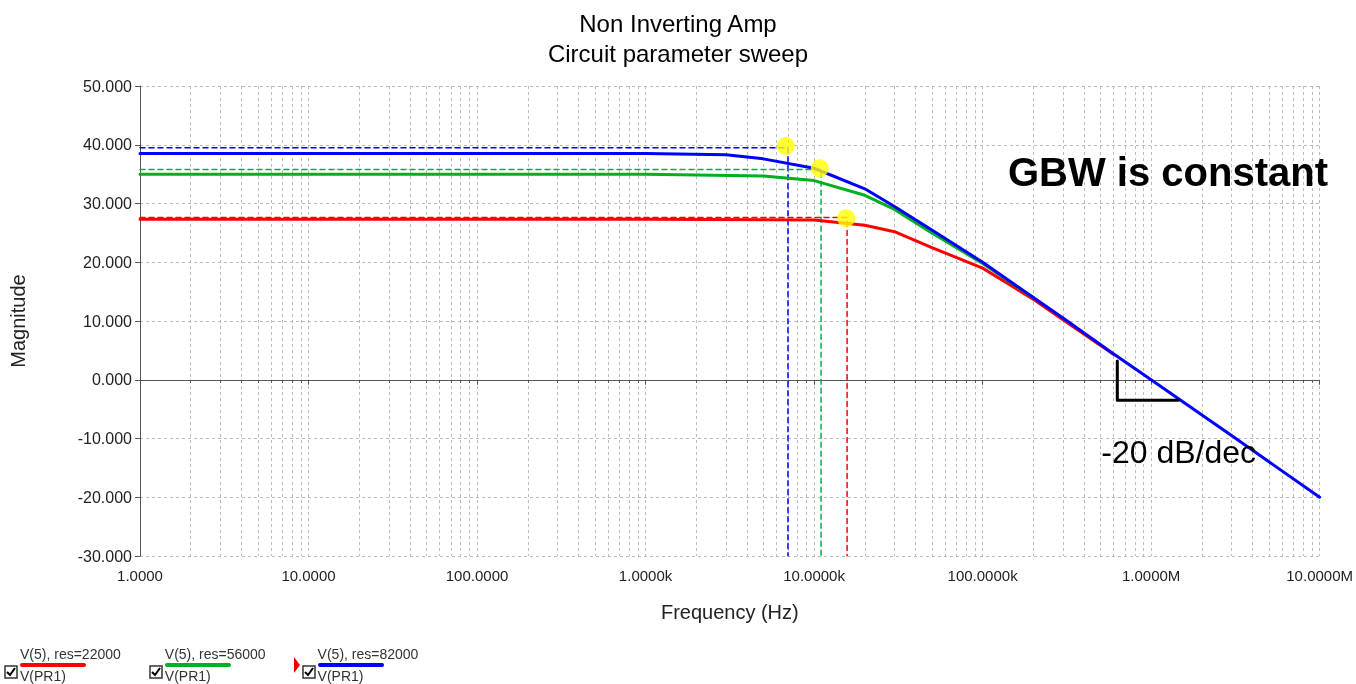 The width and height of the screenshot is (1356, 684). Describe the element at coordinates (308, 575) in the screenshot. I see `x-tick-label: 10.0000` at that location.